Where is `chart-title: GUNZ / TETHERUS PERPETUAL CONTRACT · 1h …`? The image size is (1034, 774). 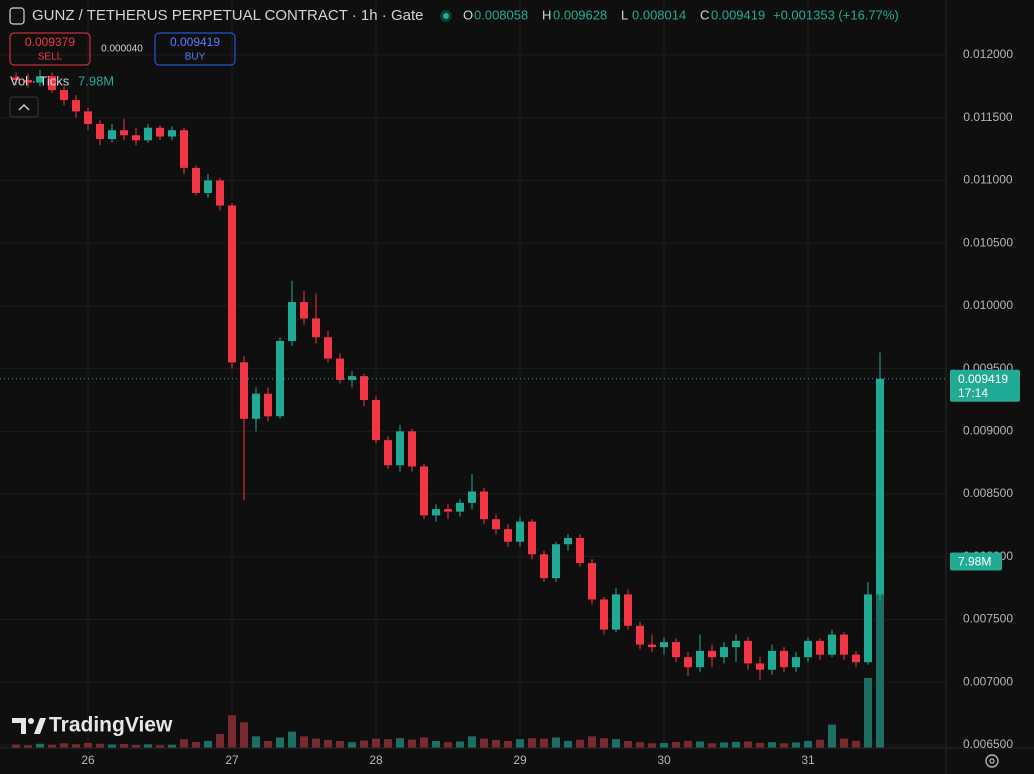
chart-title: GUNZ / TETHERUS PERPETUAL CONTRACT · 1h … is located at coordinates (227, 15).